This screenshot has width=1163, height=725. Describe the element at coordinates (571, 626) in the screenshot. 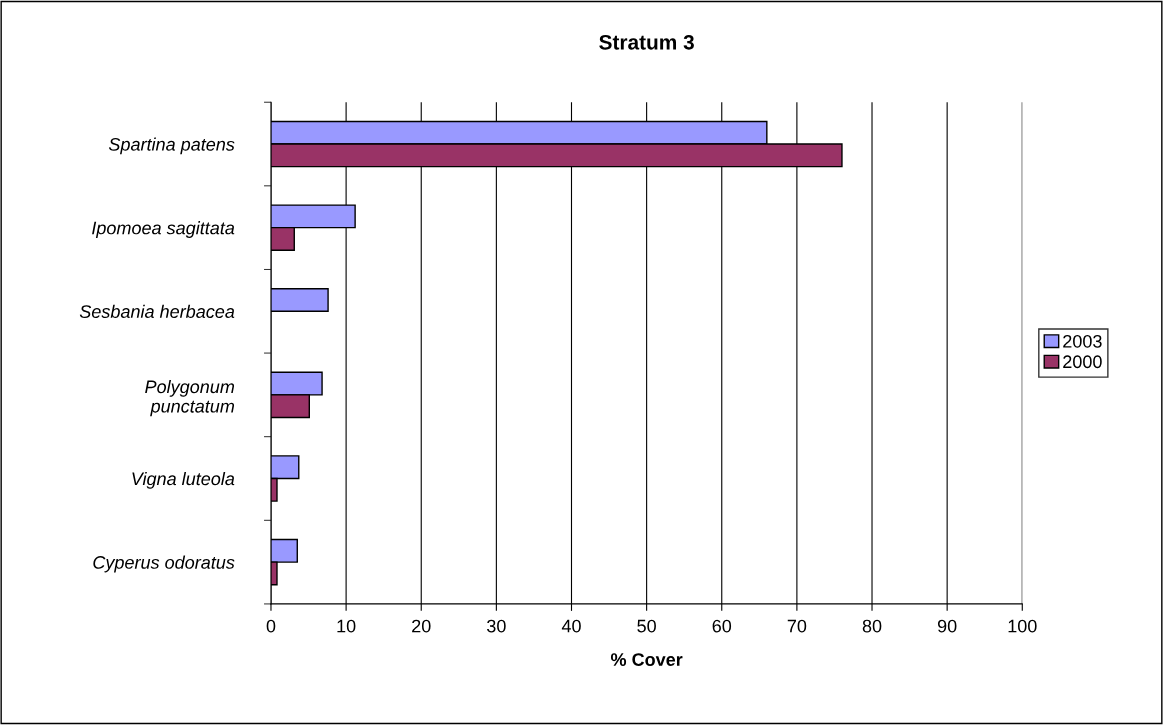

I see `x-tick-label: 40` at that location.